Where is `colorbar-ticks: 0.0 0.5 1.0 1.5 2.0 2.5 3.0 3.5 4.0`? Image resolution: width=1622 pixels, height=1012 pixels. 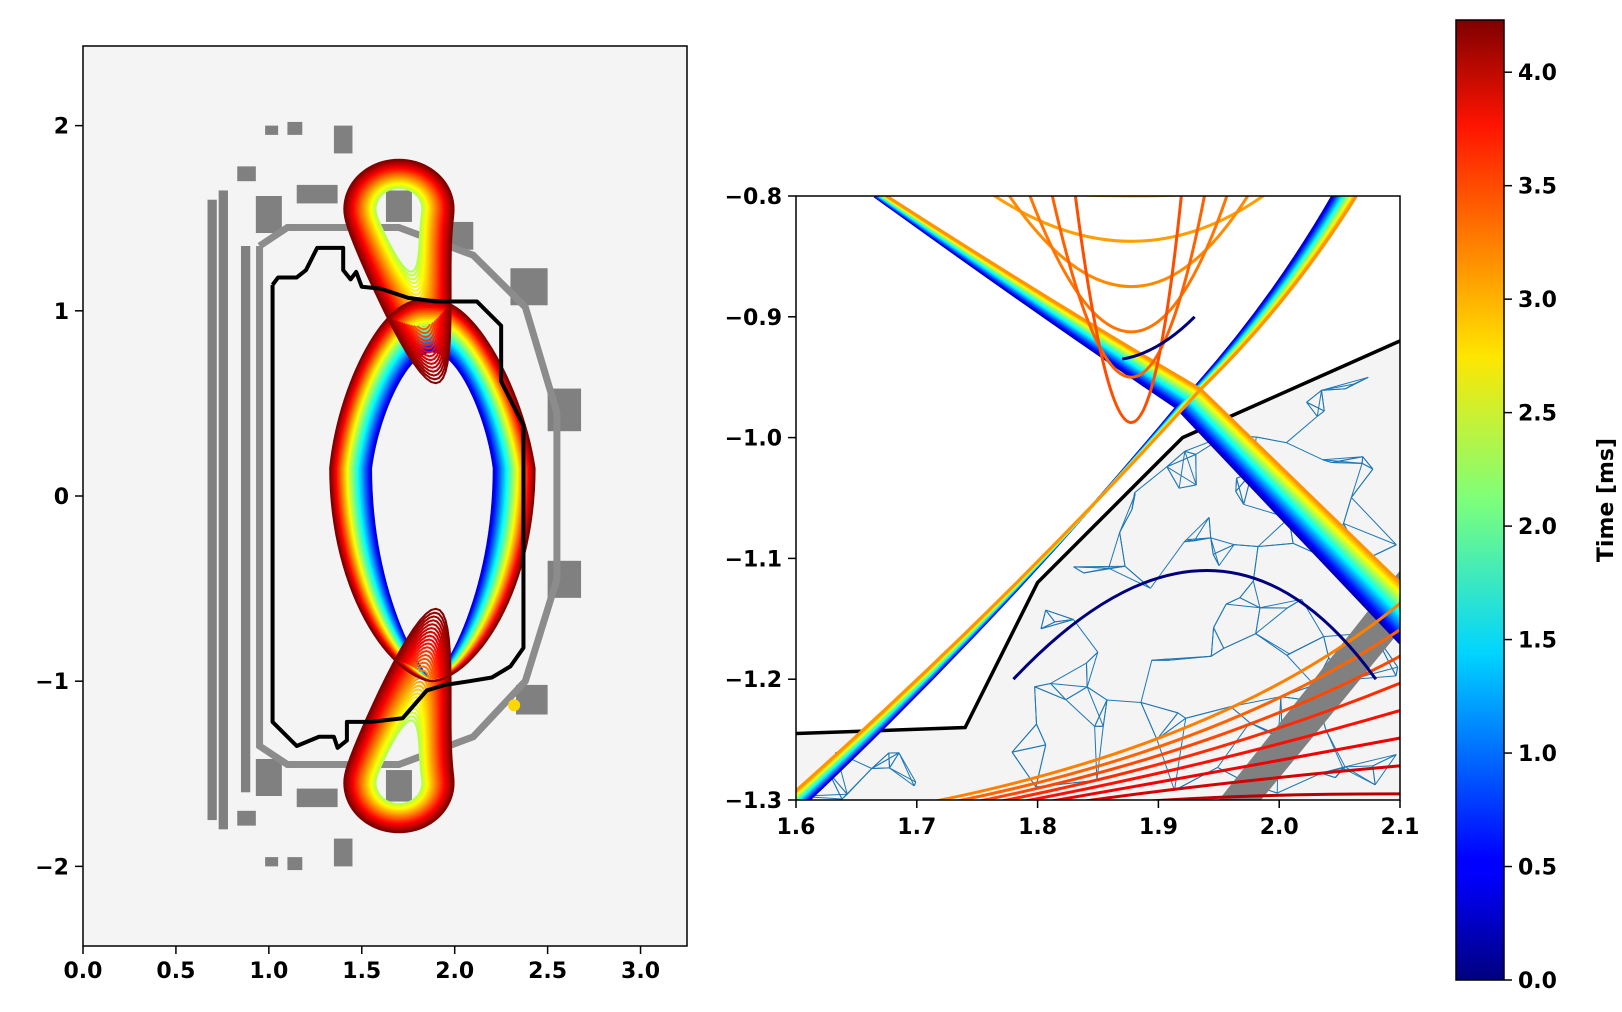 colorbar-ticks: 0.0 0.5 1.0 1.5 2.0 2.5 3.0 3.5 4.0 is located at coordinates (1530, 527).